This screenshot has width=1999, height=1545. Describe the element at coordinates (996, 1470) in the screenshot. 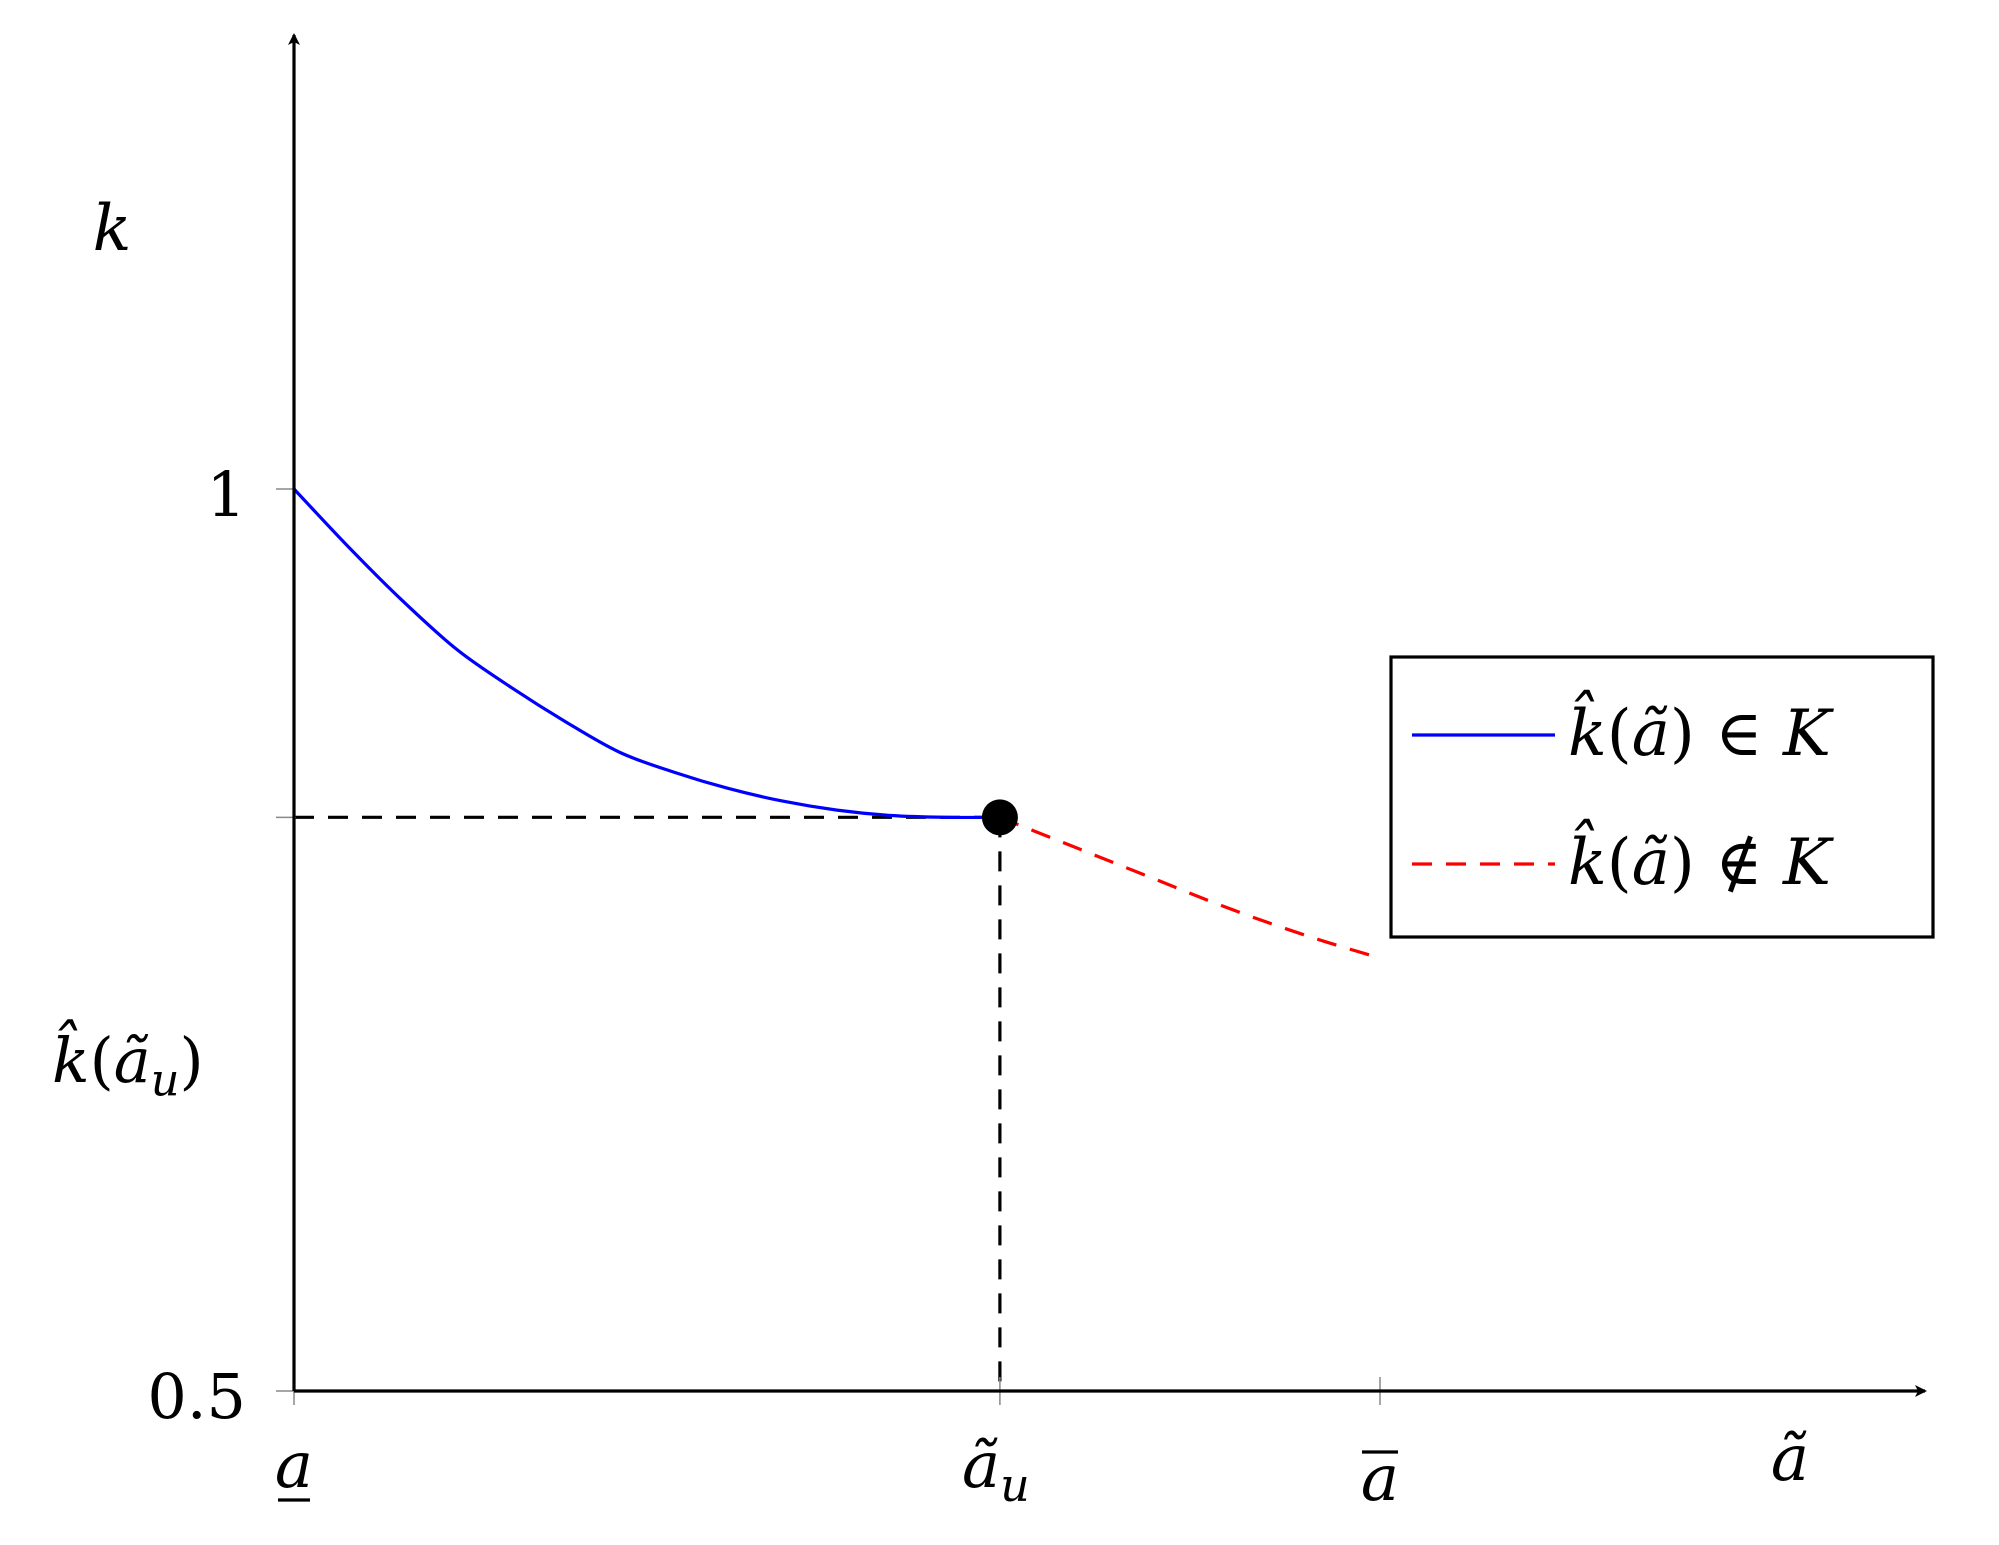

I see `x-tick-label-1: ãu` at that location.